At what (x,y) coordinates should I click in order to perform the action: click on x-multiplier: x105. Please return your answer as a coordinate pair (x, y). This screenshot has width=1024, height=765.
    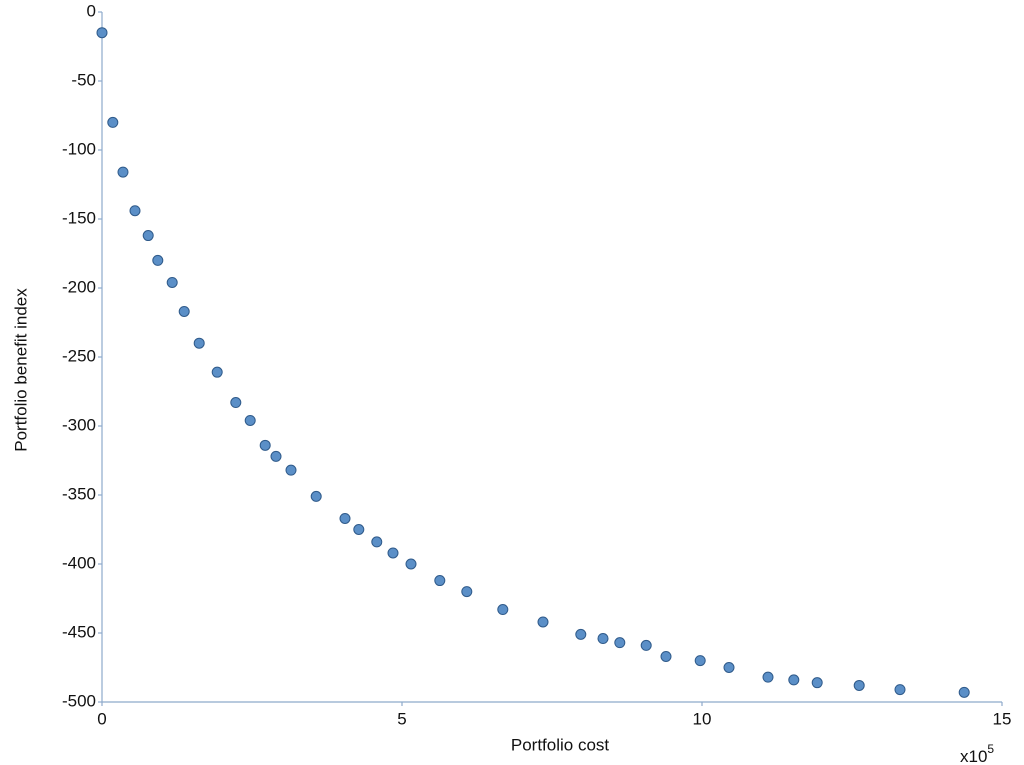
    Looking at the image, I should click on (977, 753).